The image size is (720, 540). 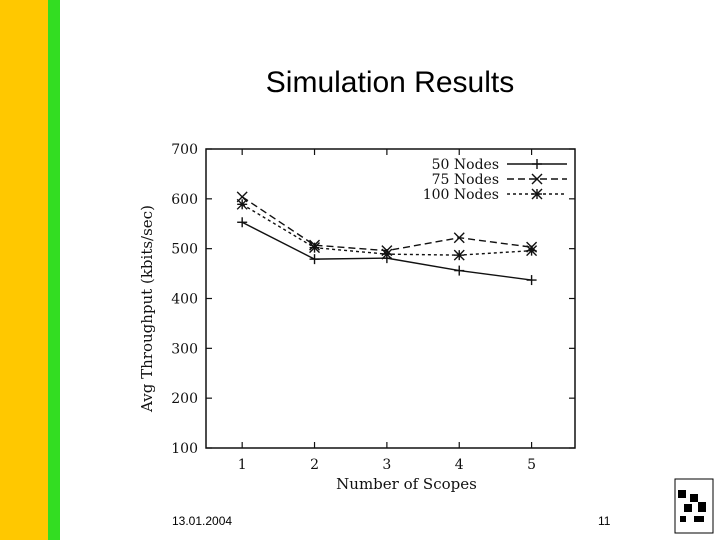 What do you see at coordinates (459, 465) in the screenshot?
I see `x-tick-label: 4` at bounding box center [459, 465].